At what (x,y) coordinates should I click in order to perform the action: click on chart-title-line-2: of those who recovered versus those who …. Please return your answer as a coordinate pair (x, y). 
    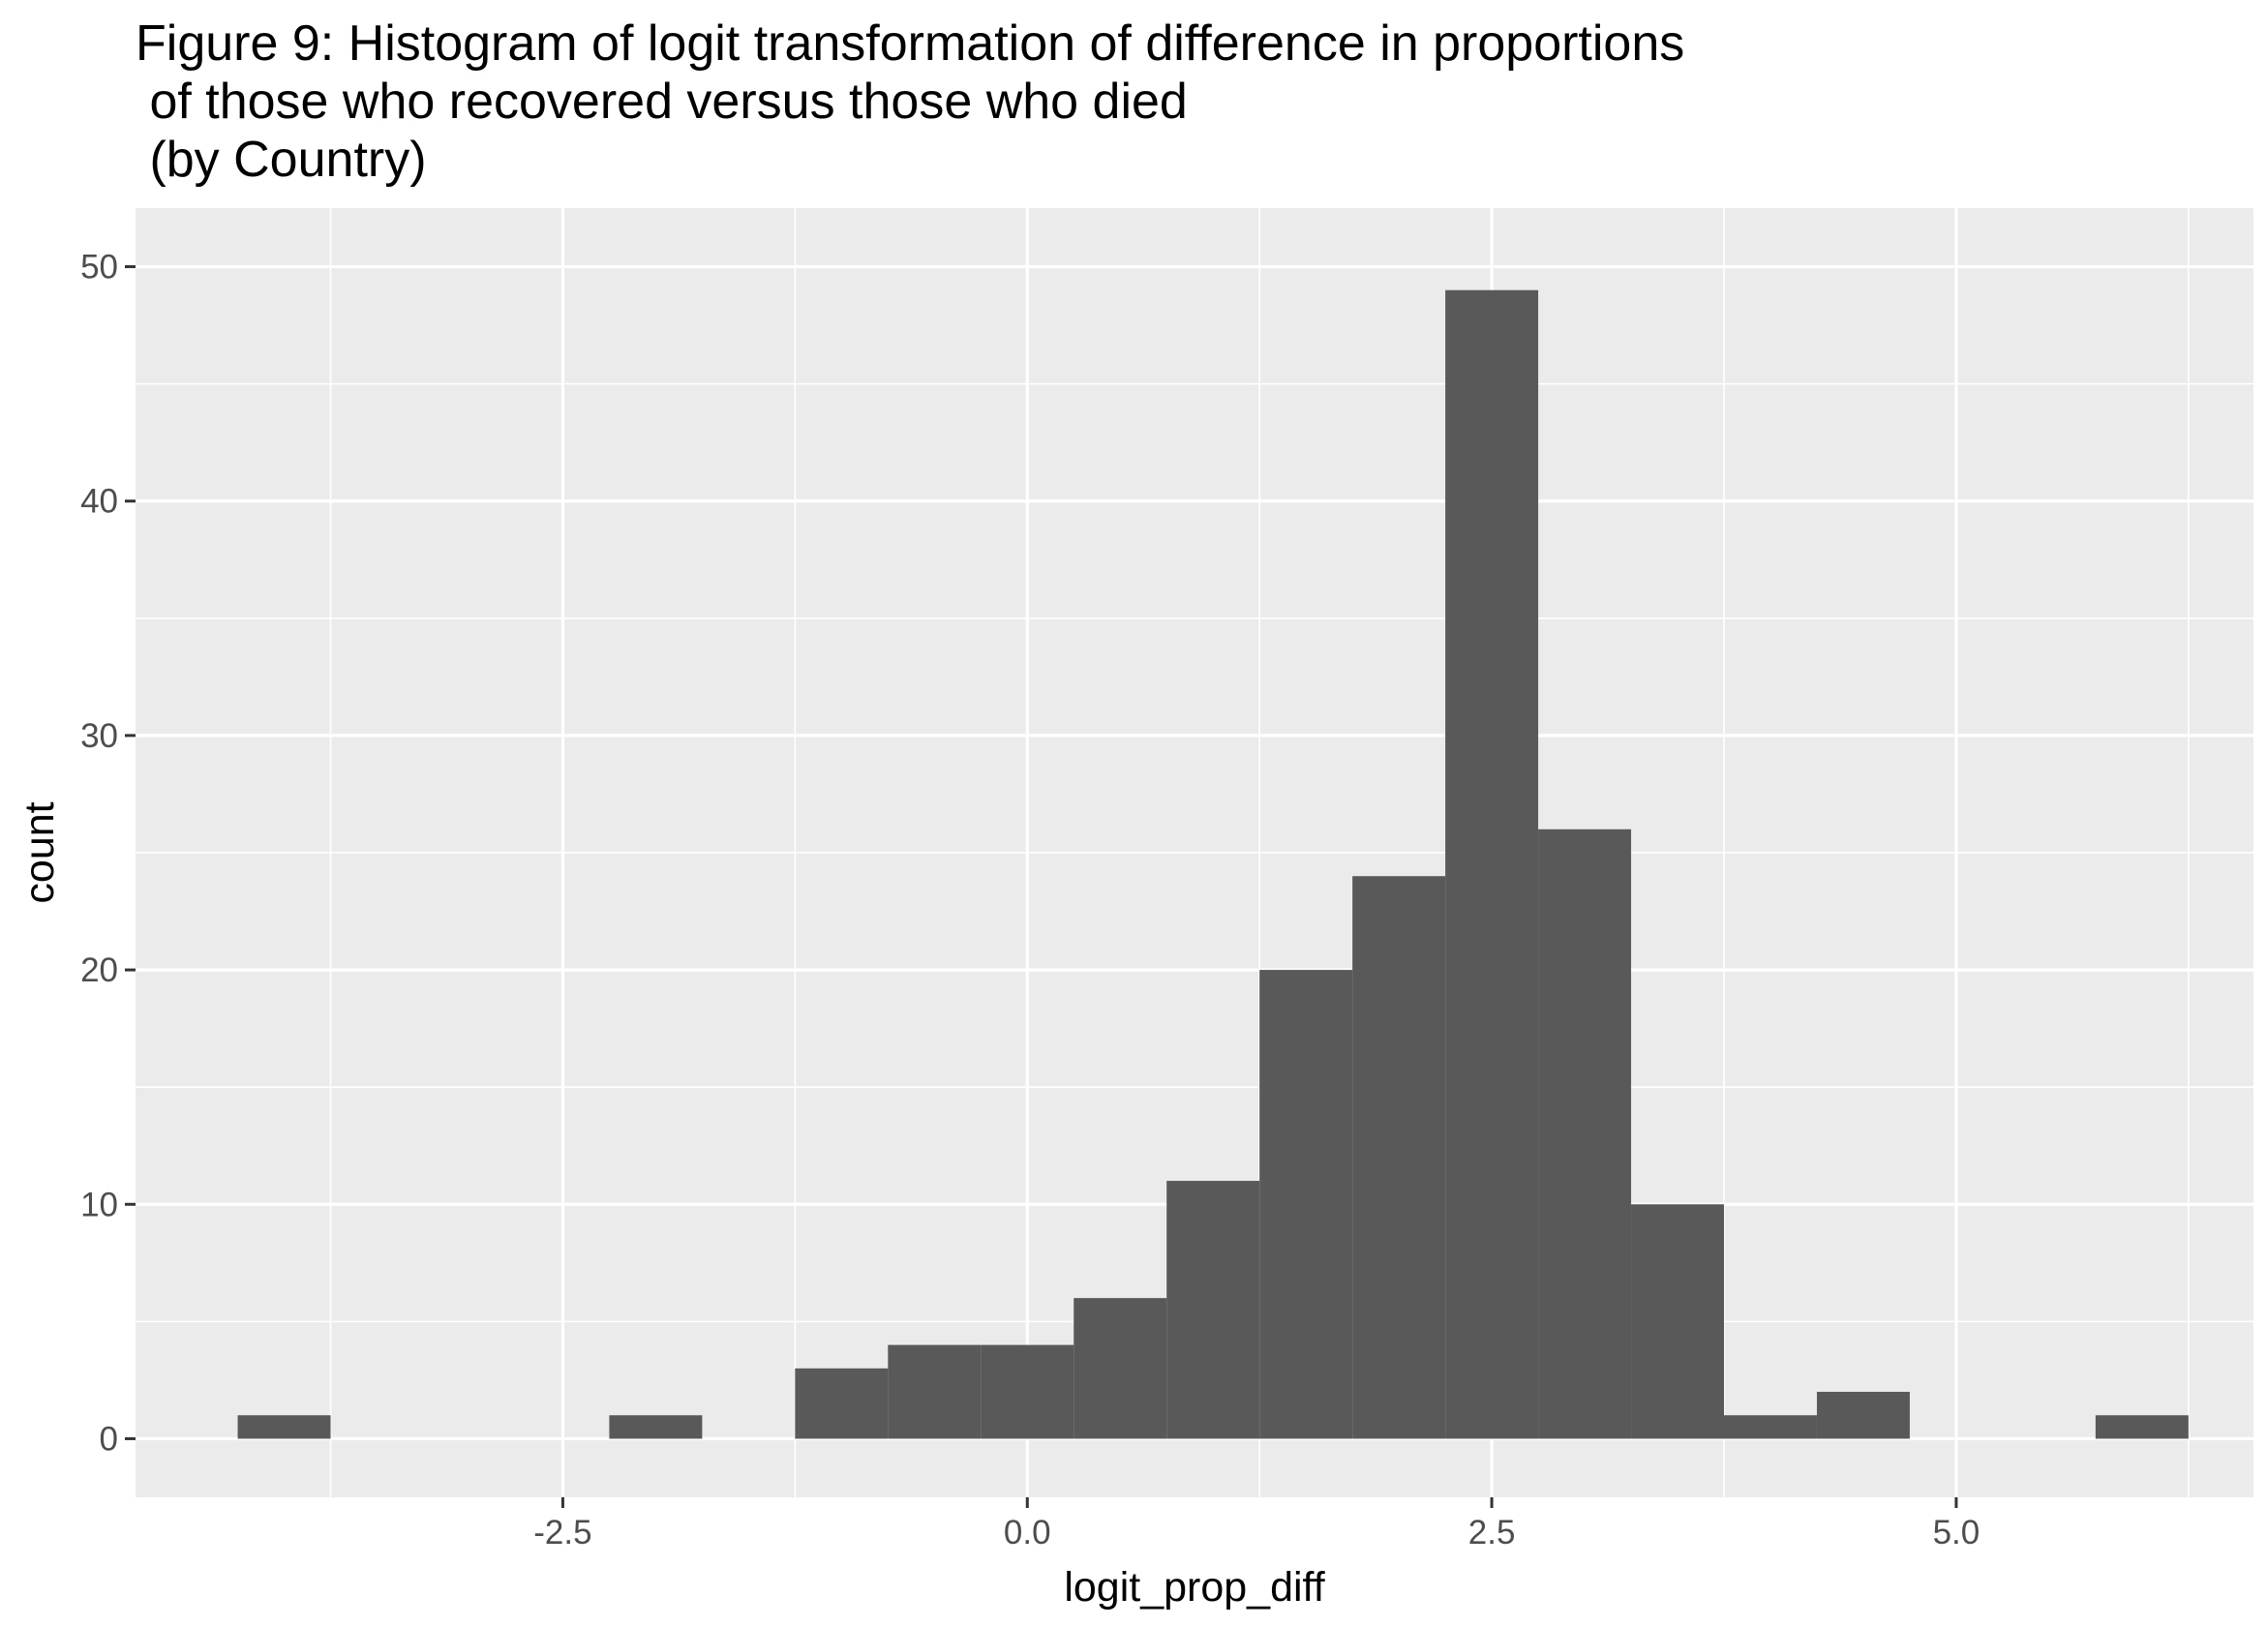
    Looking at the image, I should click on (662, 102).